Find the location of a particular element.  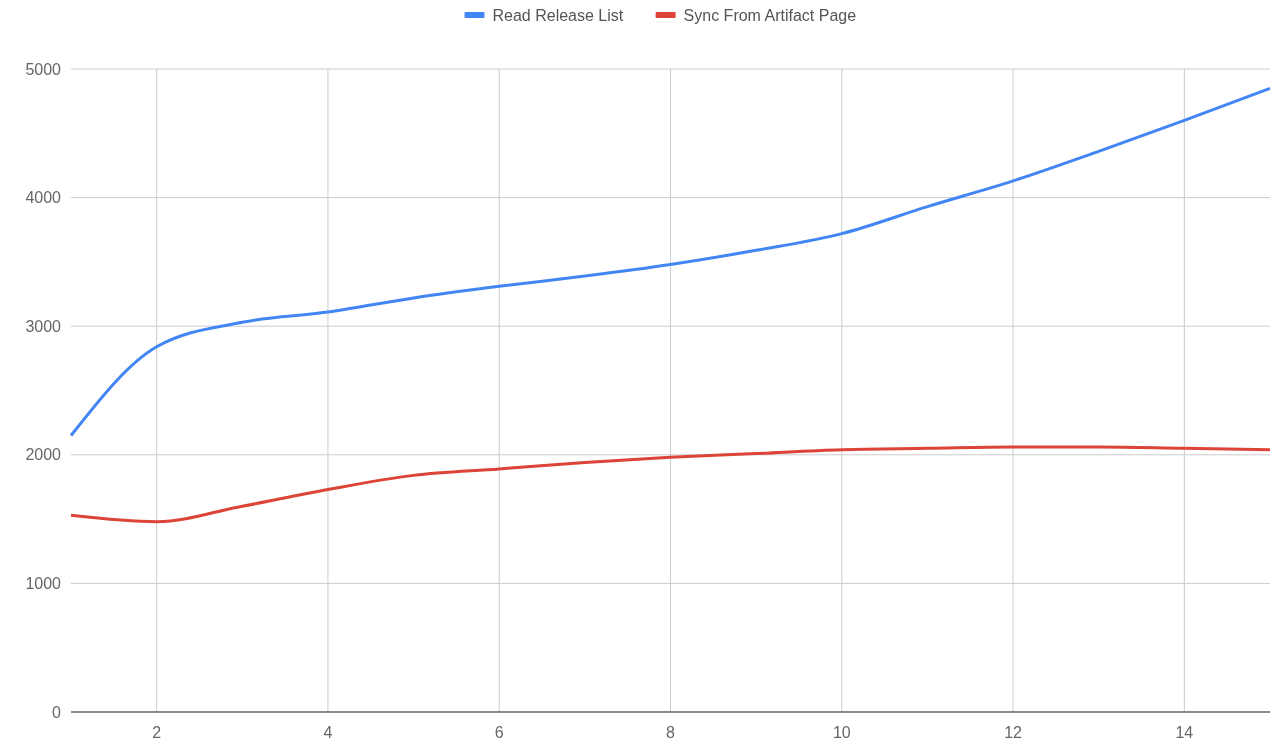

x-tick-label: 10 is located at coordinates (841, 732).